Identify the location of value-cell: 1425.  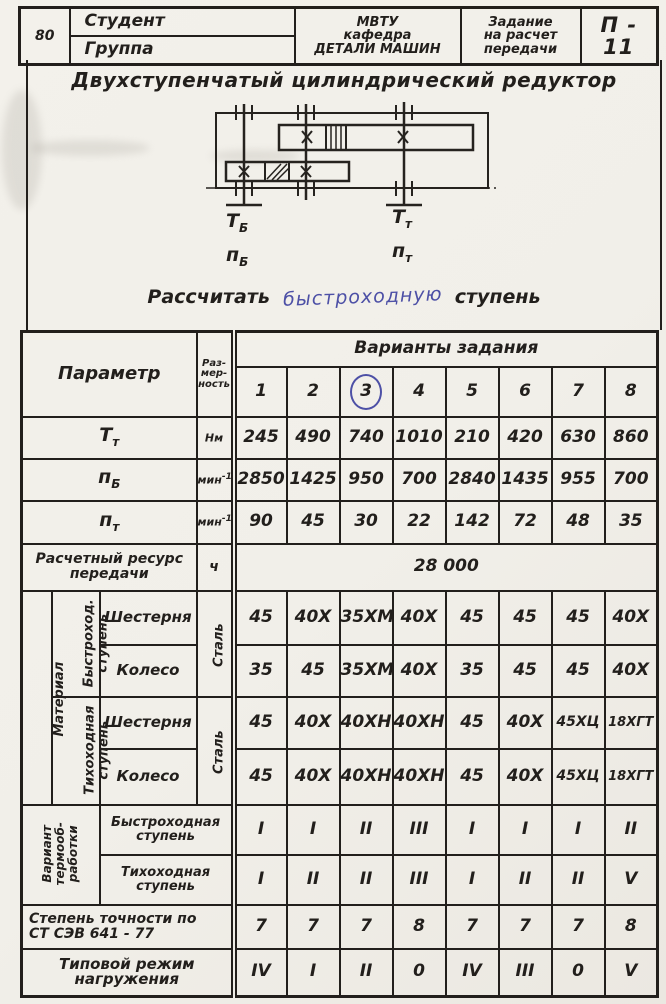
(313, 479).